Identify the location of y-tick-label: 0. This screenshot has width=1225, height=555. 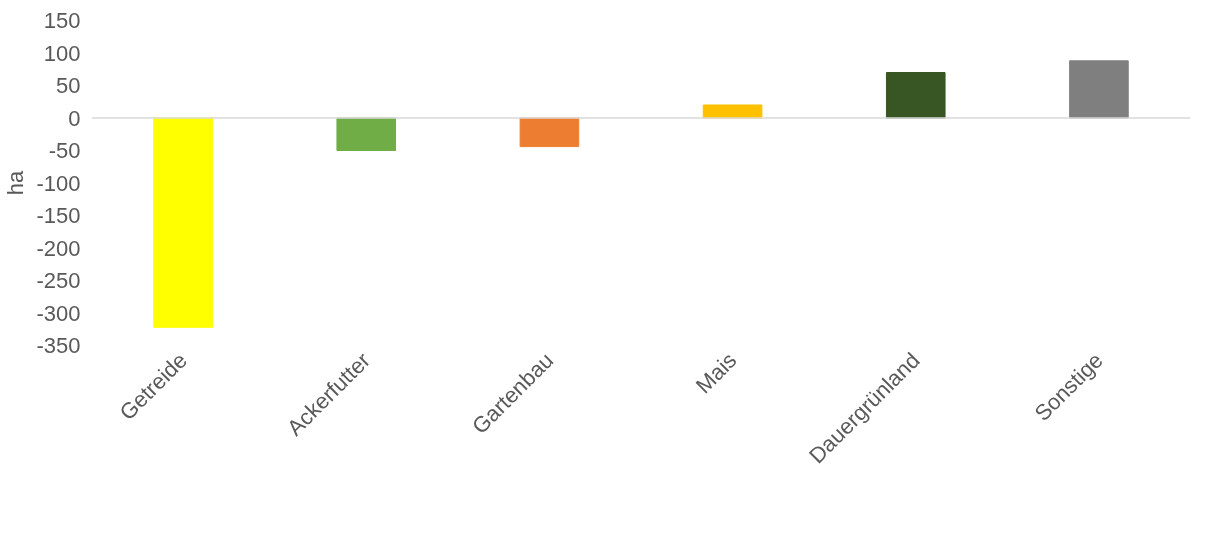
(74, 118).